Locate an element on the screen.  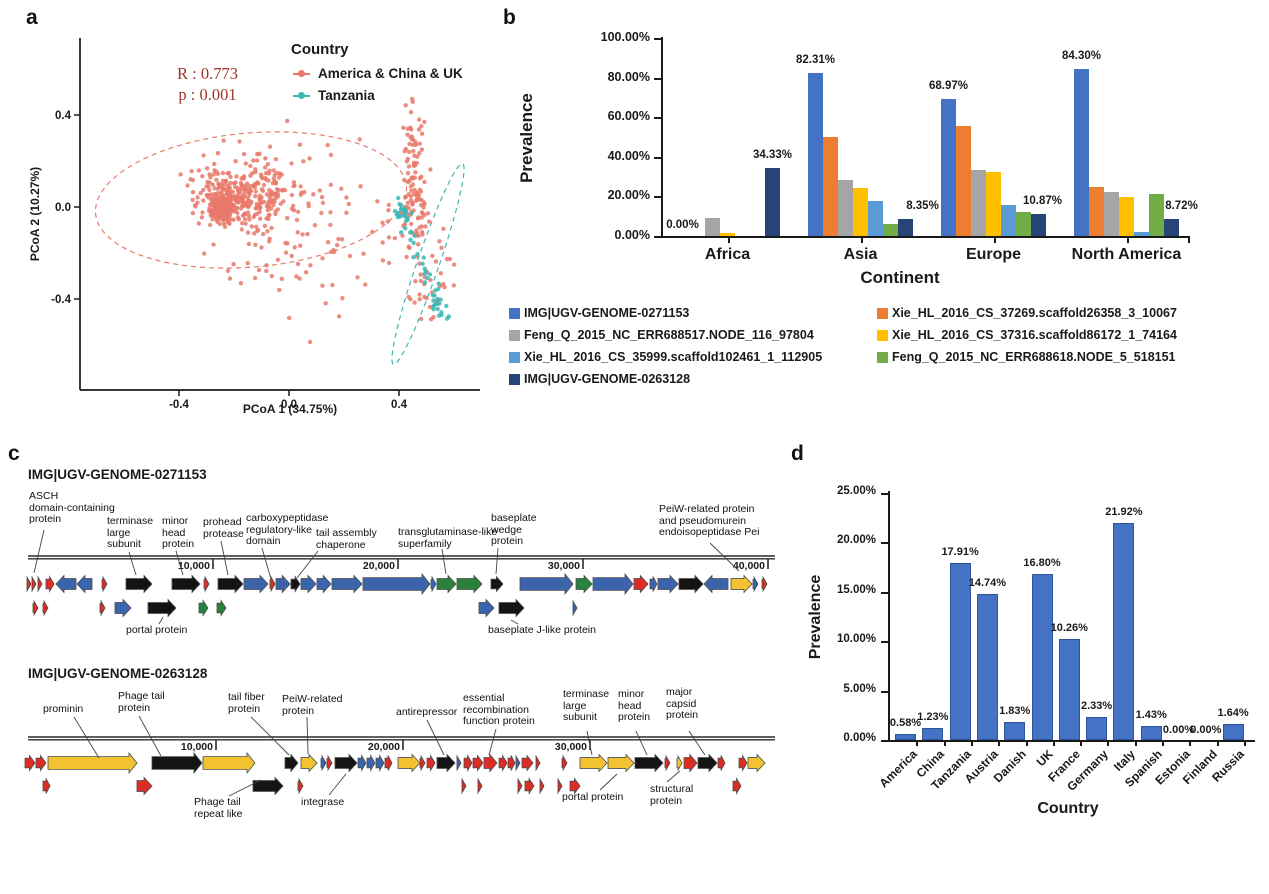
gene-label-line: antirepressor is located at coordinates (427, 712).